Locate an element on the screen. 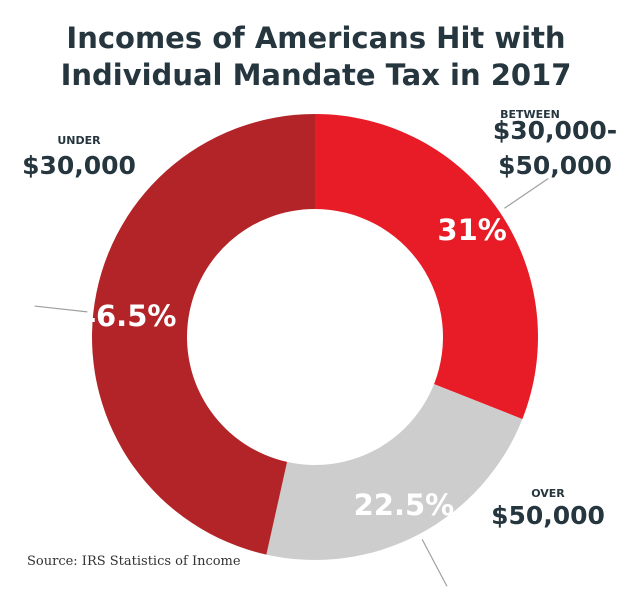  category-label-30-000-50-000-line-2: $50,000 is located at coordinates (555, 165).